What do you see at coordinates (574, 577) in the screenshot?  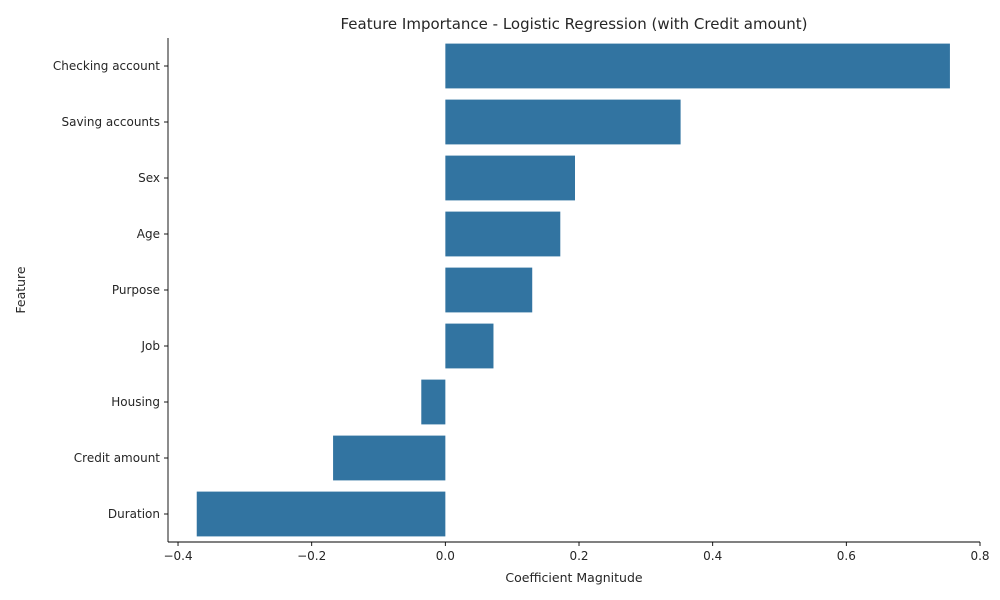 I see `x-axis-label: Coefficient Magnitude` at bounding box center [574, 577].